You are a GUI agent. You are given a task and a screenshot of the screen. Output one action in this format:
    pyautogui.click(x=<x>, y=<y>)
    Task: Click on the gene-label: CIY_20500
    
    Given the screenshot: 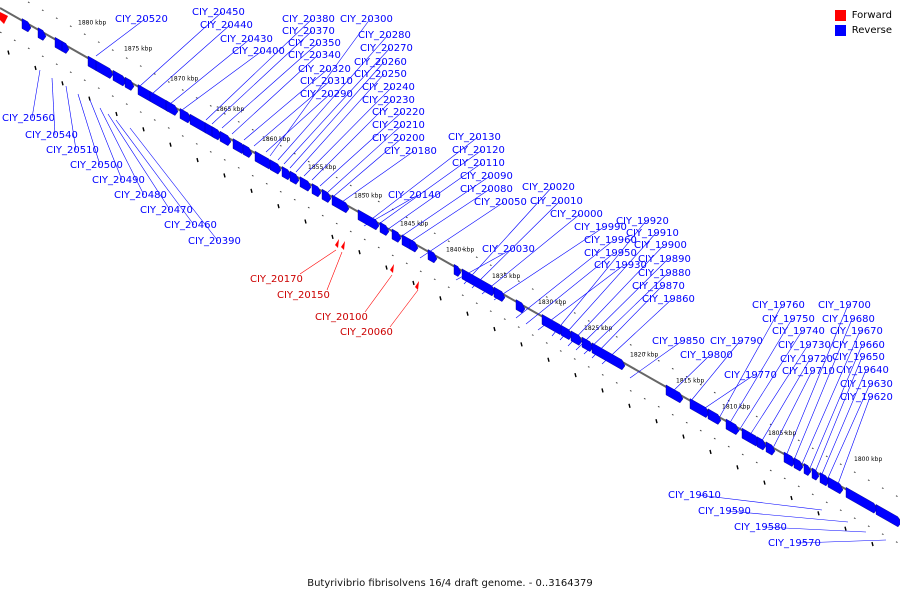 What is the action you would take?
    pyautogui.click(x=96, y=165)
    